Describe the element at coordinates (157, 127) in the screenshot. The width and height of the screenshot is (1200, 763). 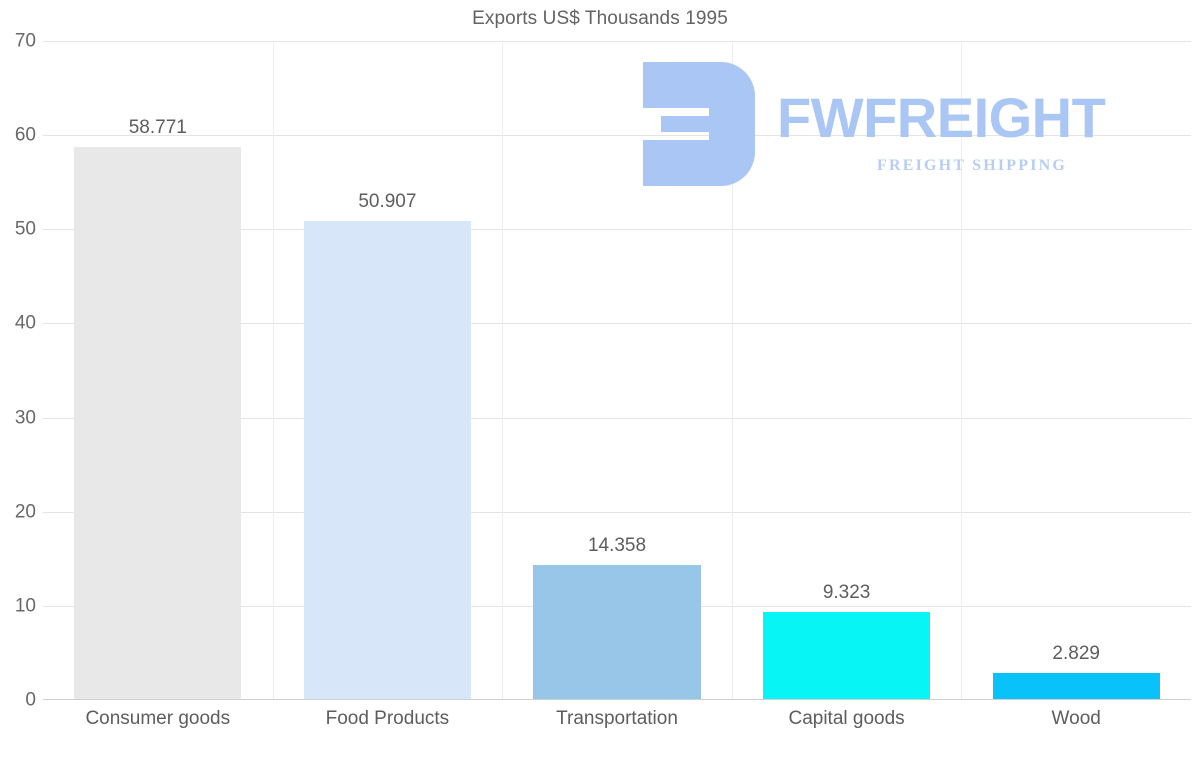
I see `bar-value-label: 58.771` at that location.